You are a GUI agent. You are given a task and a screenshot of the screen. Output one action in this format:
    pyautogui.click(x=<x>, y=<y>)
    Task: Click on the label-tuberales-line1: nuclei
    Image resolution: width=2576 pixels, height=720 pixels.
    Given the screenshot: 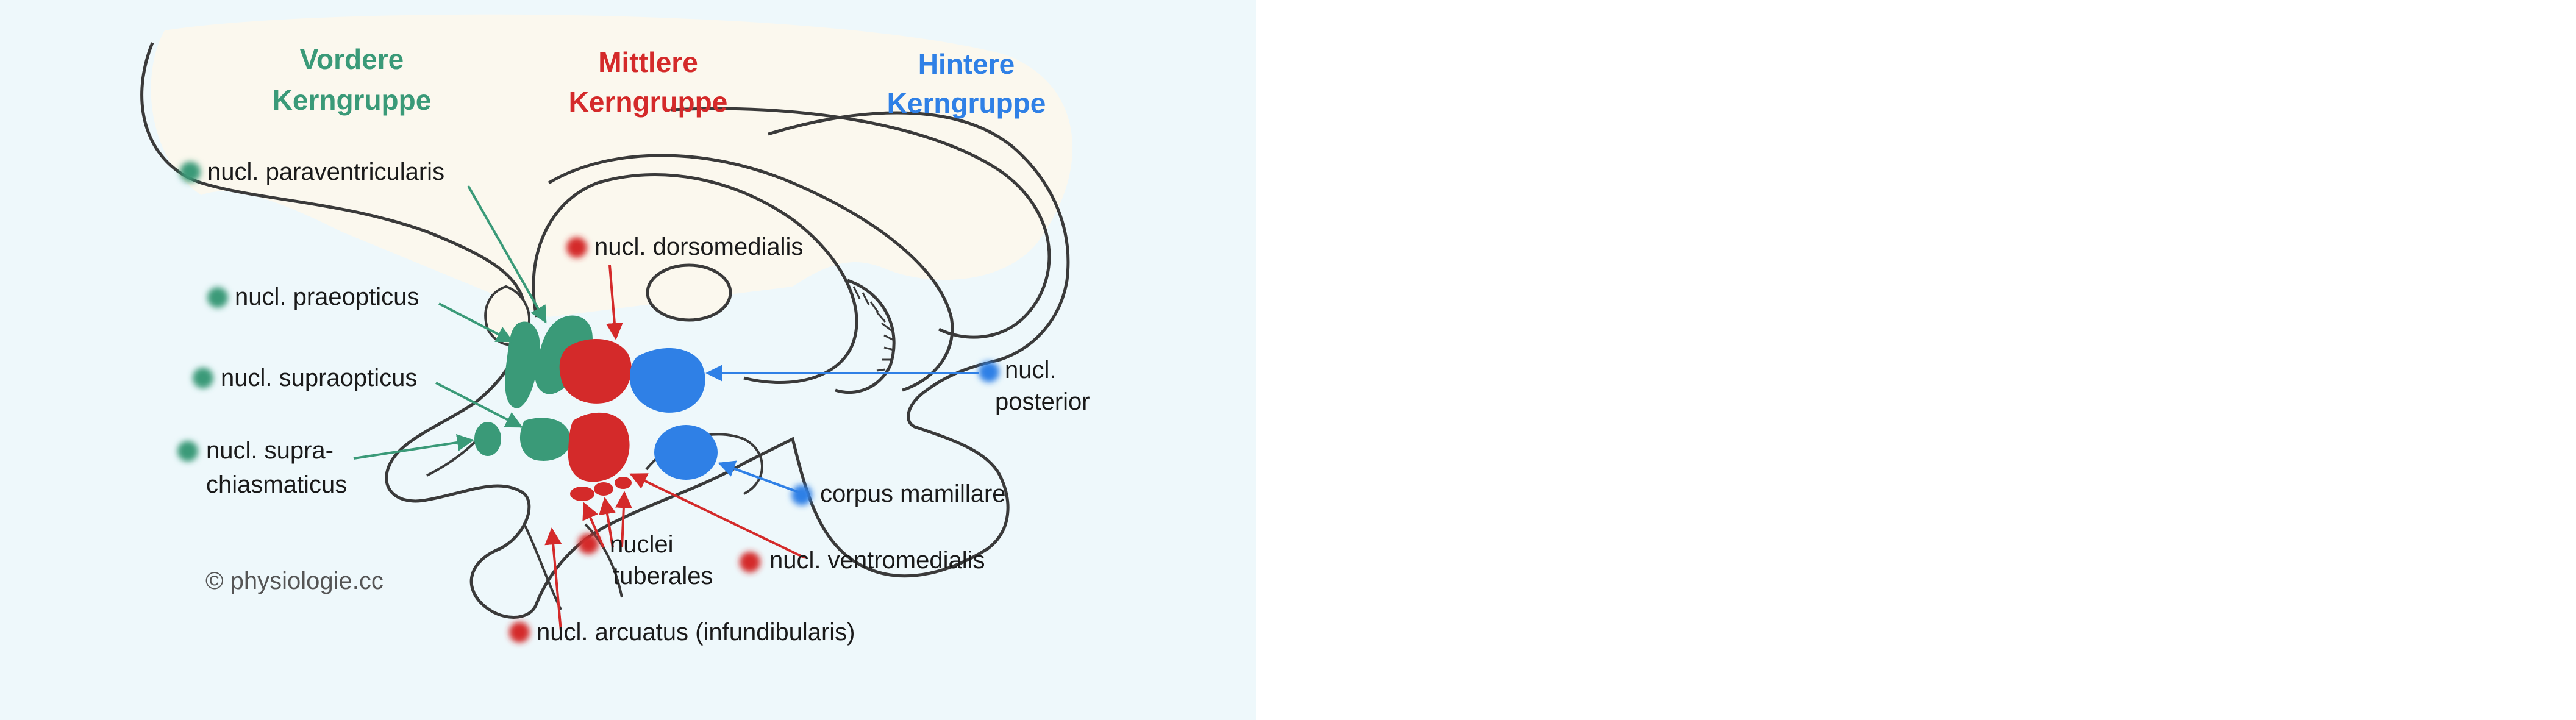 What is the action you would take?
    pyautogui.click(x=642, y=545)
    